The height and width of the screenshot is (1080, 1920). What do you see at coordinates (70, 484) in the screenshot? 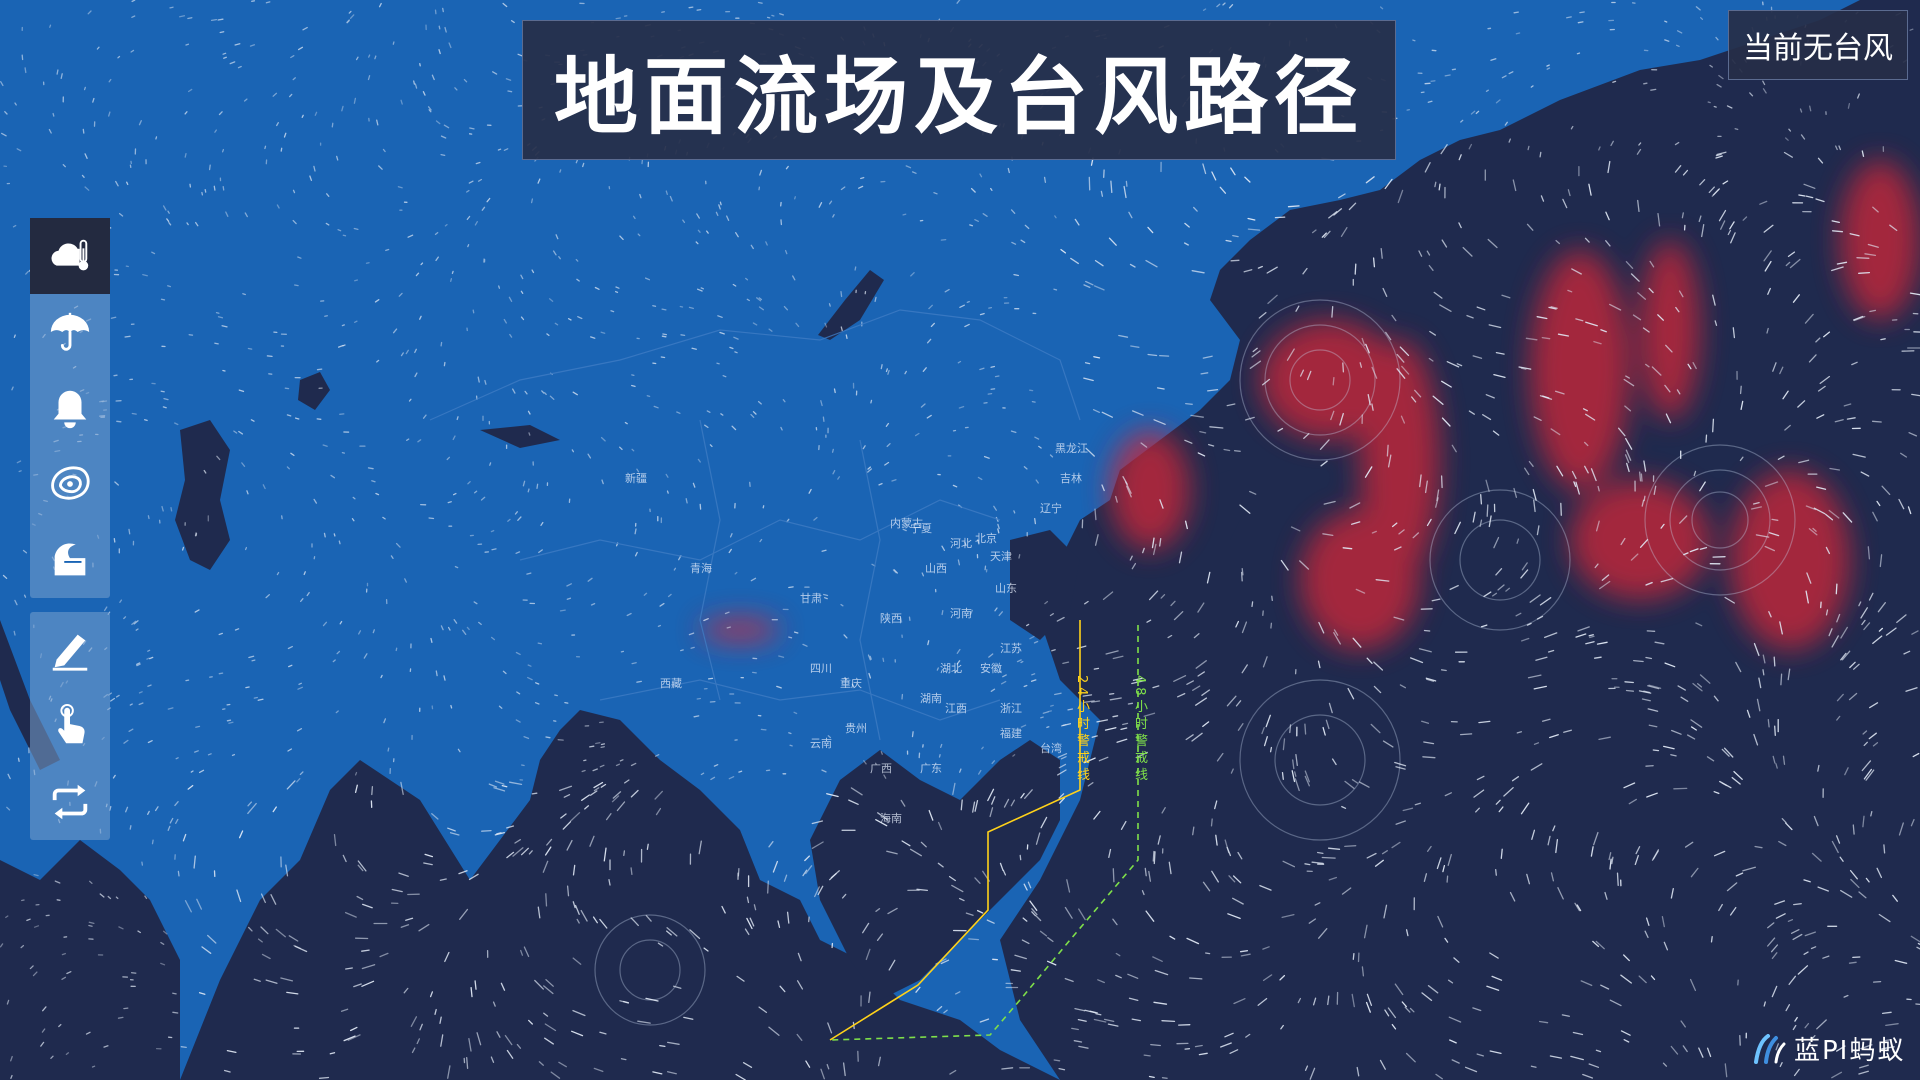
I see `typhoon-layer-button` at bounding box center [70, 484].